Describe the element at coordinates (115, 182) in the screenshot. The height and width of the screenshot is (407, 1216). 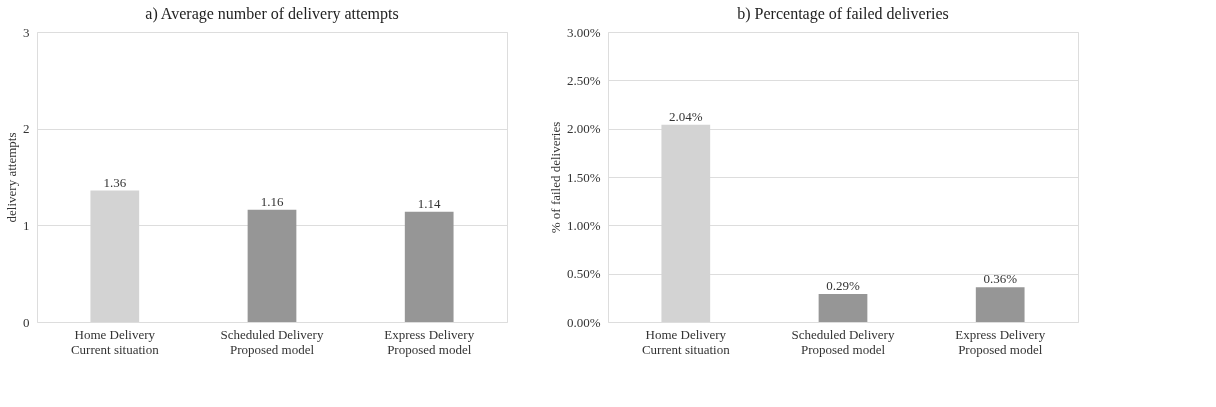
I see `data-label: 1.36` at that location.